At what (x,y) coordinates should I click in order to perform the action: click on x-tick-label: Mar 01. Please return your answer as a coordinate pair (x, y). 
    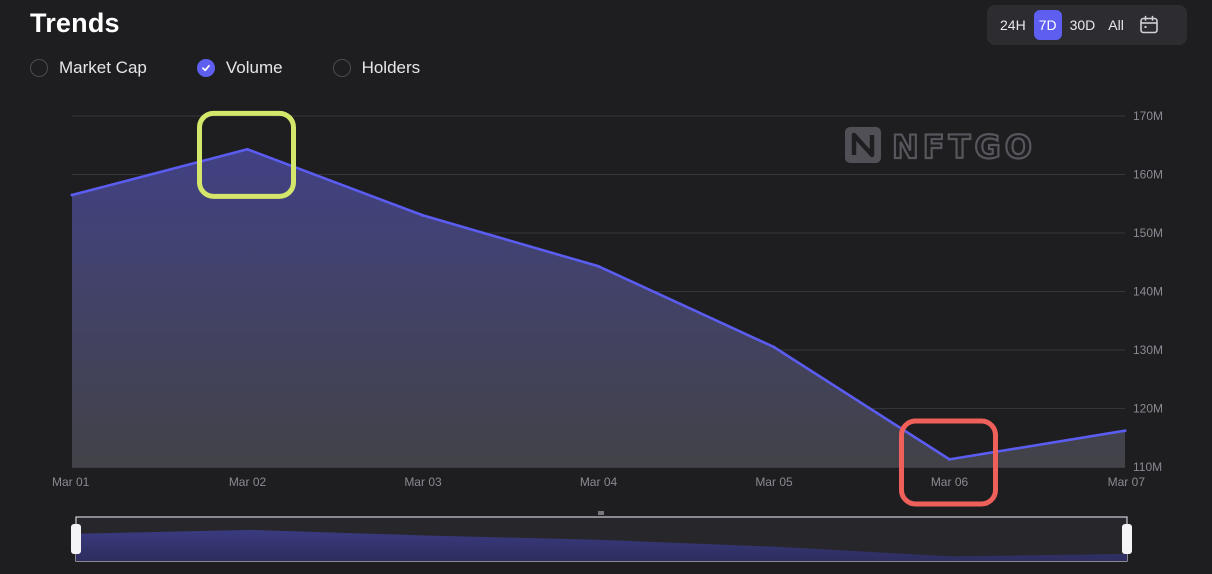
    Looking at the image, I should click on (71, 482).